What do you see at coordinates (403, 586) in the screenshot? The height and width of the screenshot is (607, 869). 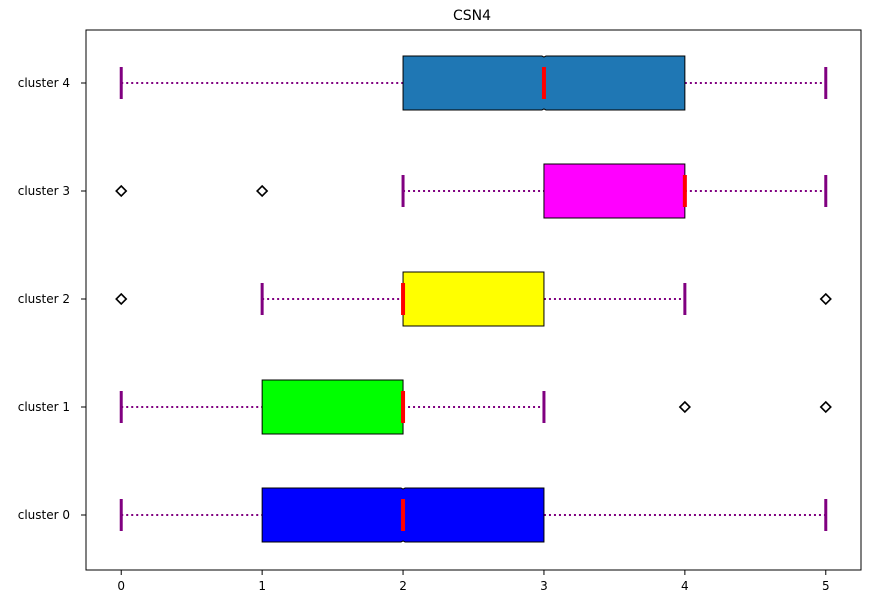 I see `x-tick-label: 2` at bounding box center [403, 586].